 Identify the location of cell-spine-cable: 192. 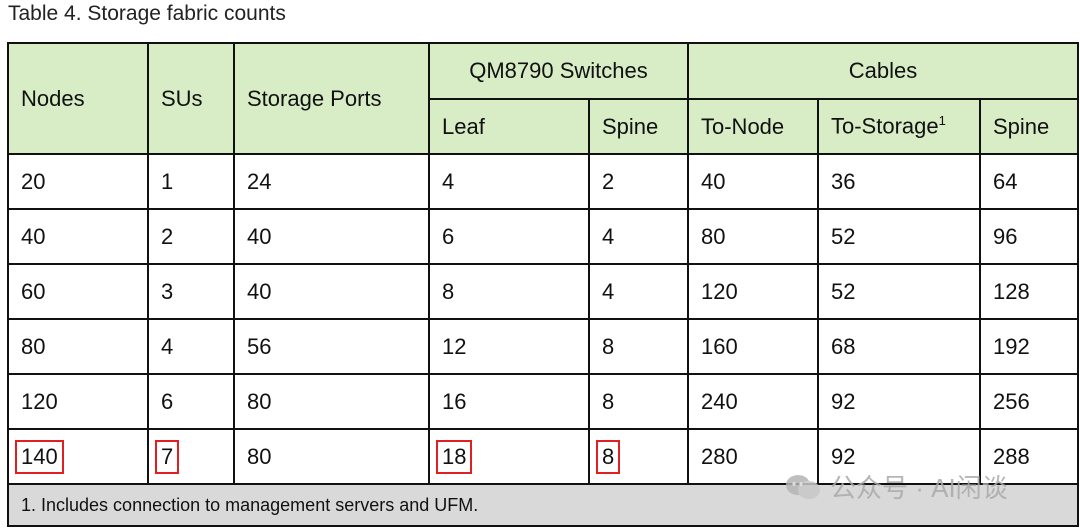
(1029, 346).